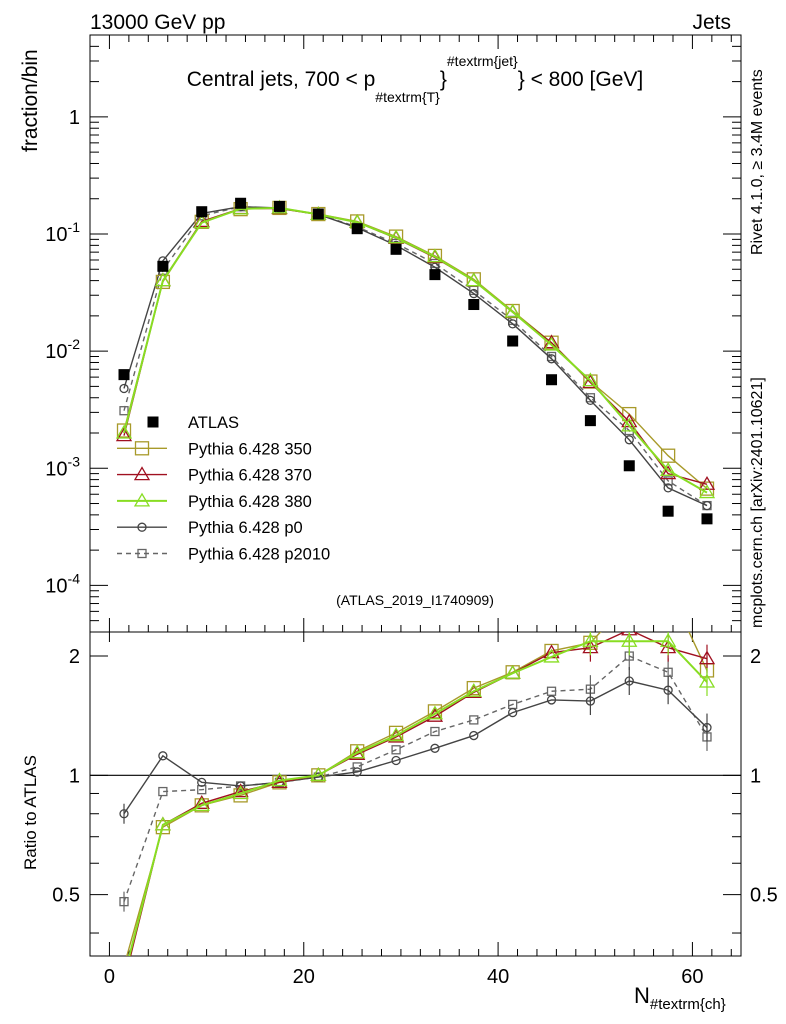  What do you see at coordinates (250, 449) in the screenshot?
I see `legend-entry-label: Pythia 6.428 350` at bounding box center [250, 449].